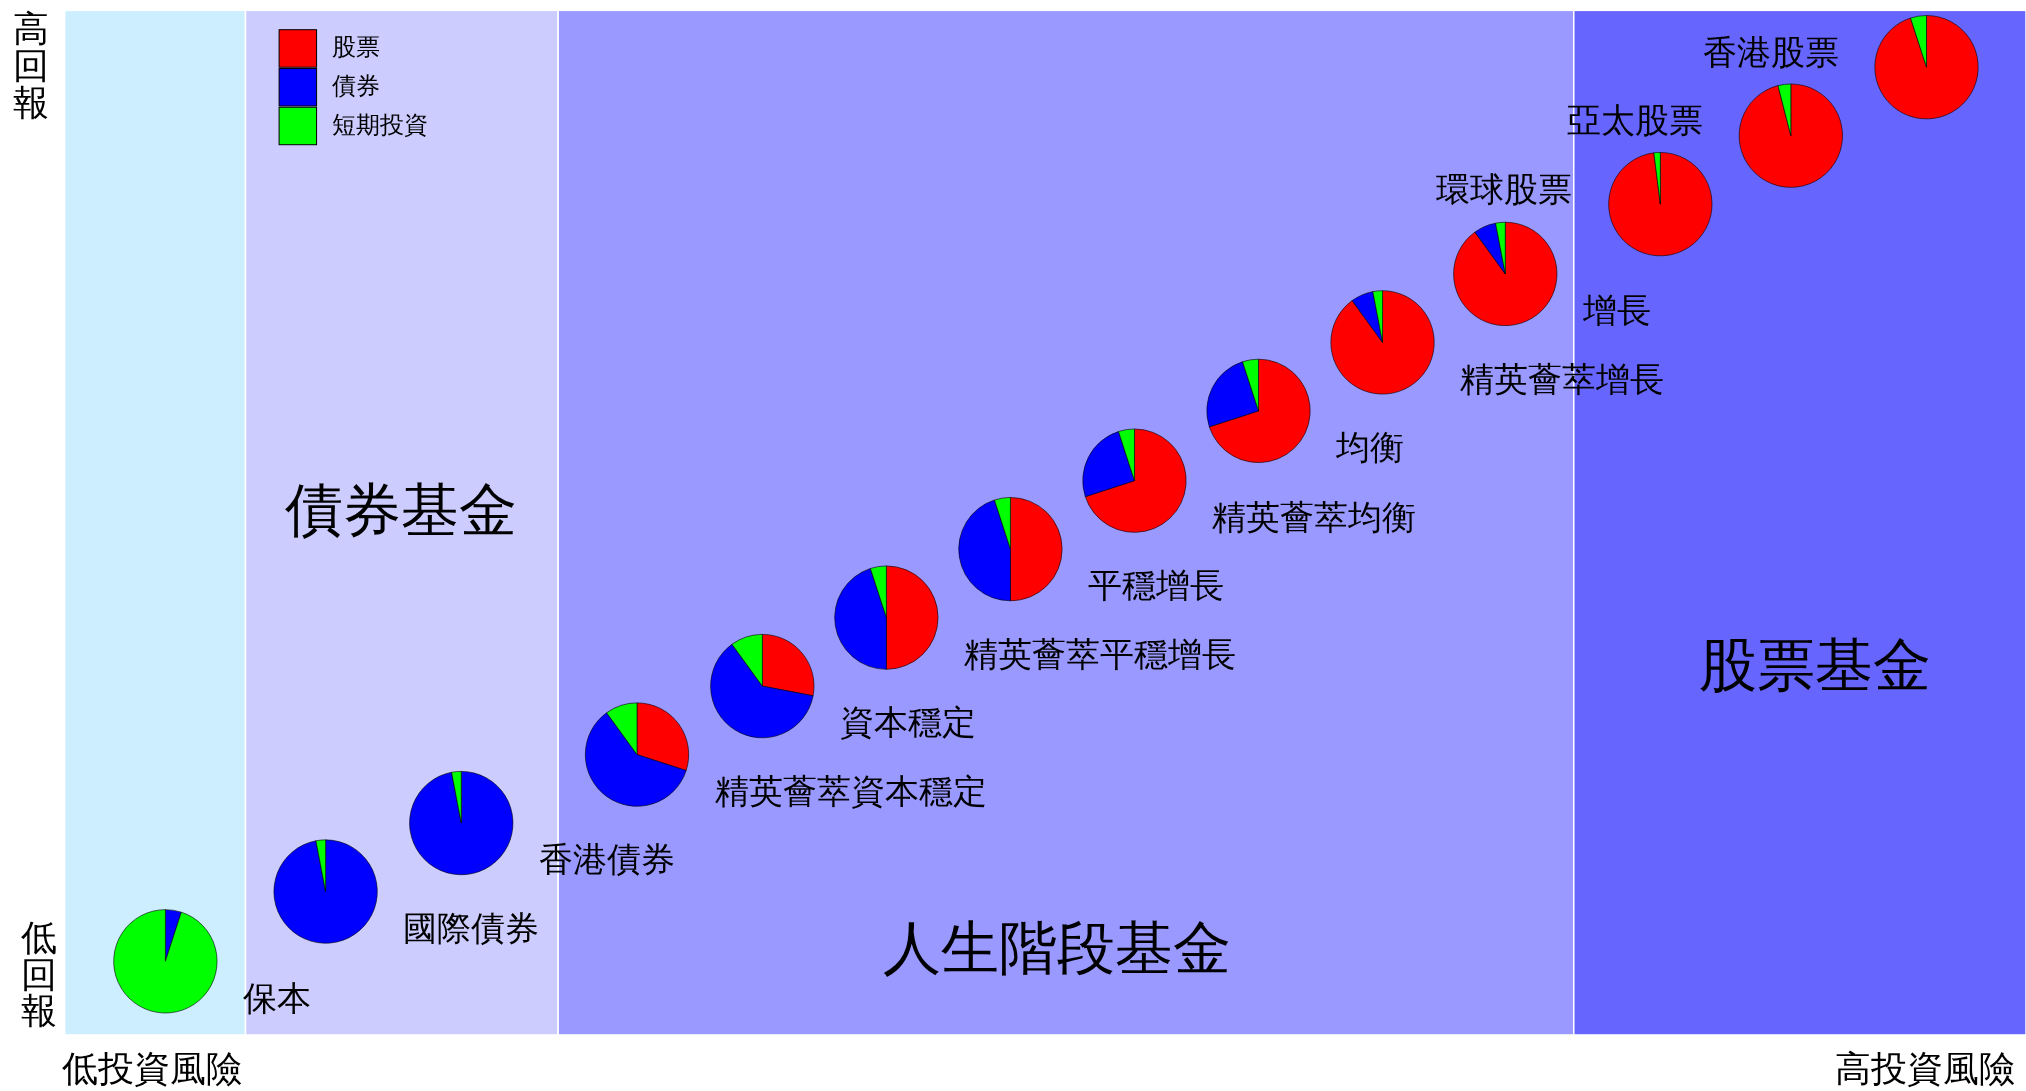  Describe the element at coordinates (276, 997) in the screenshot. I see `title: 保本` at that location.